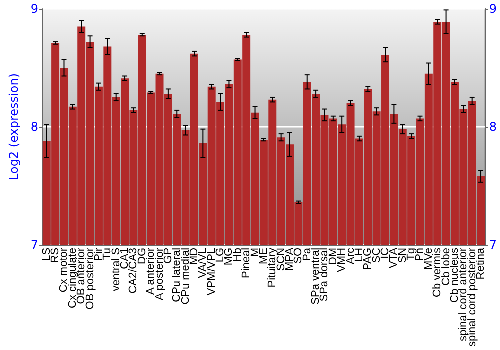 The image size is (500, 350). I want to click on y2-tick-label: 8, so click(493, 127).